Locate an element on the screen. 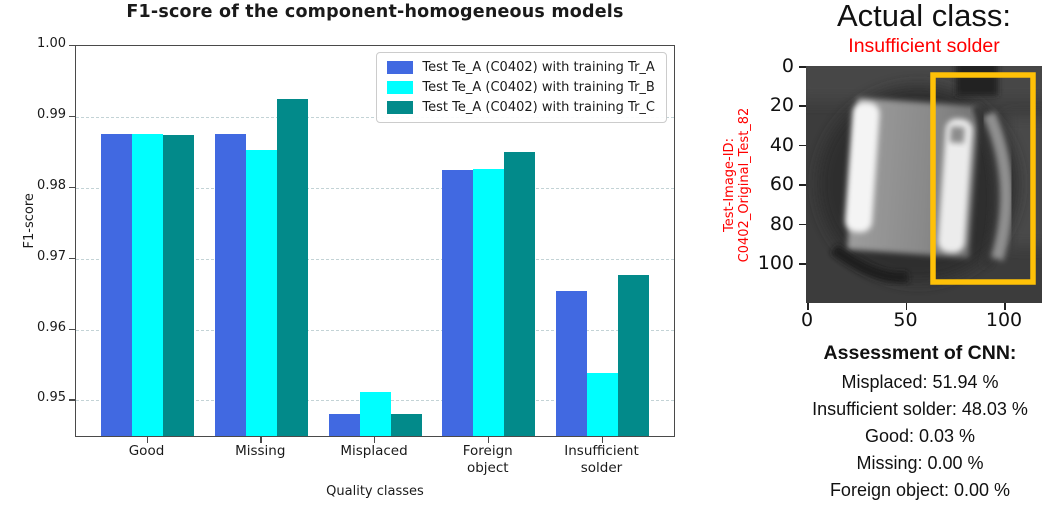 The height and width of the screenshot is (509, 1044). legend-item: Test Te_A (C0402) with training Tr_B is located at coordinates (521, 87).